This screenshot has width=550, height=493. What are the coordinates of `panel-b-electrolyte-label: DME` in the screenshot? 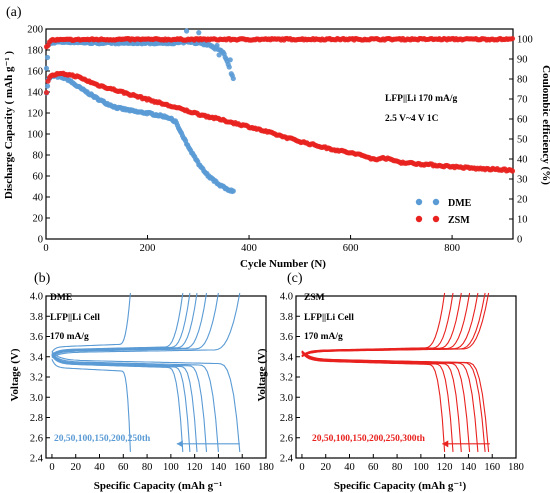 It's located at (61, 298).